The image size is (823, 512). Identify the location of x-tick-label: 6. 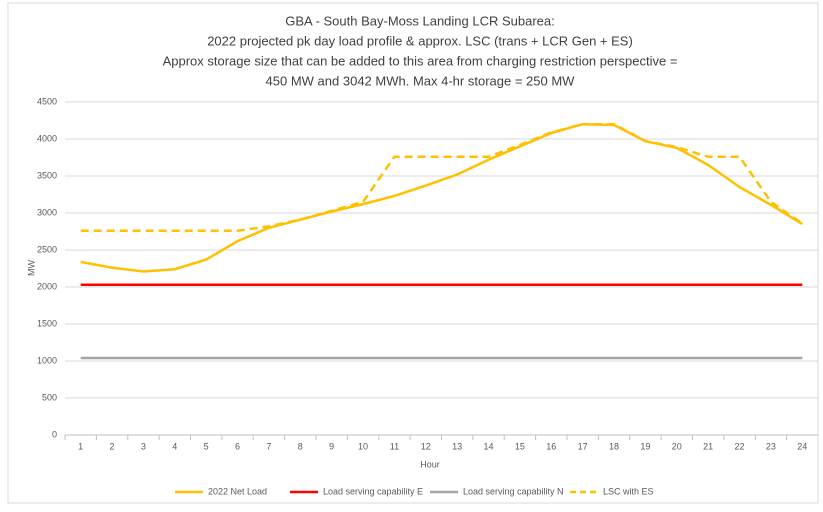
(237, 446).